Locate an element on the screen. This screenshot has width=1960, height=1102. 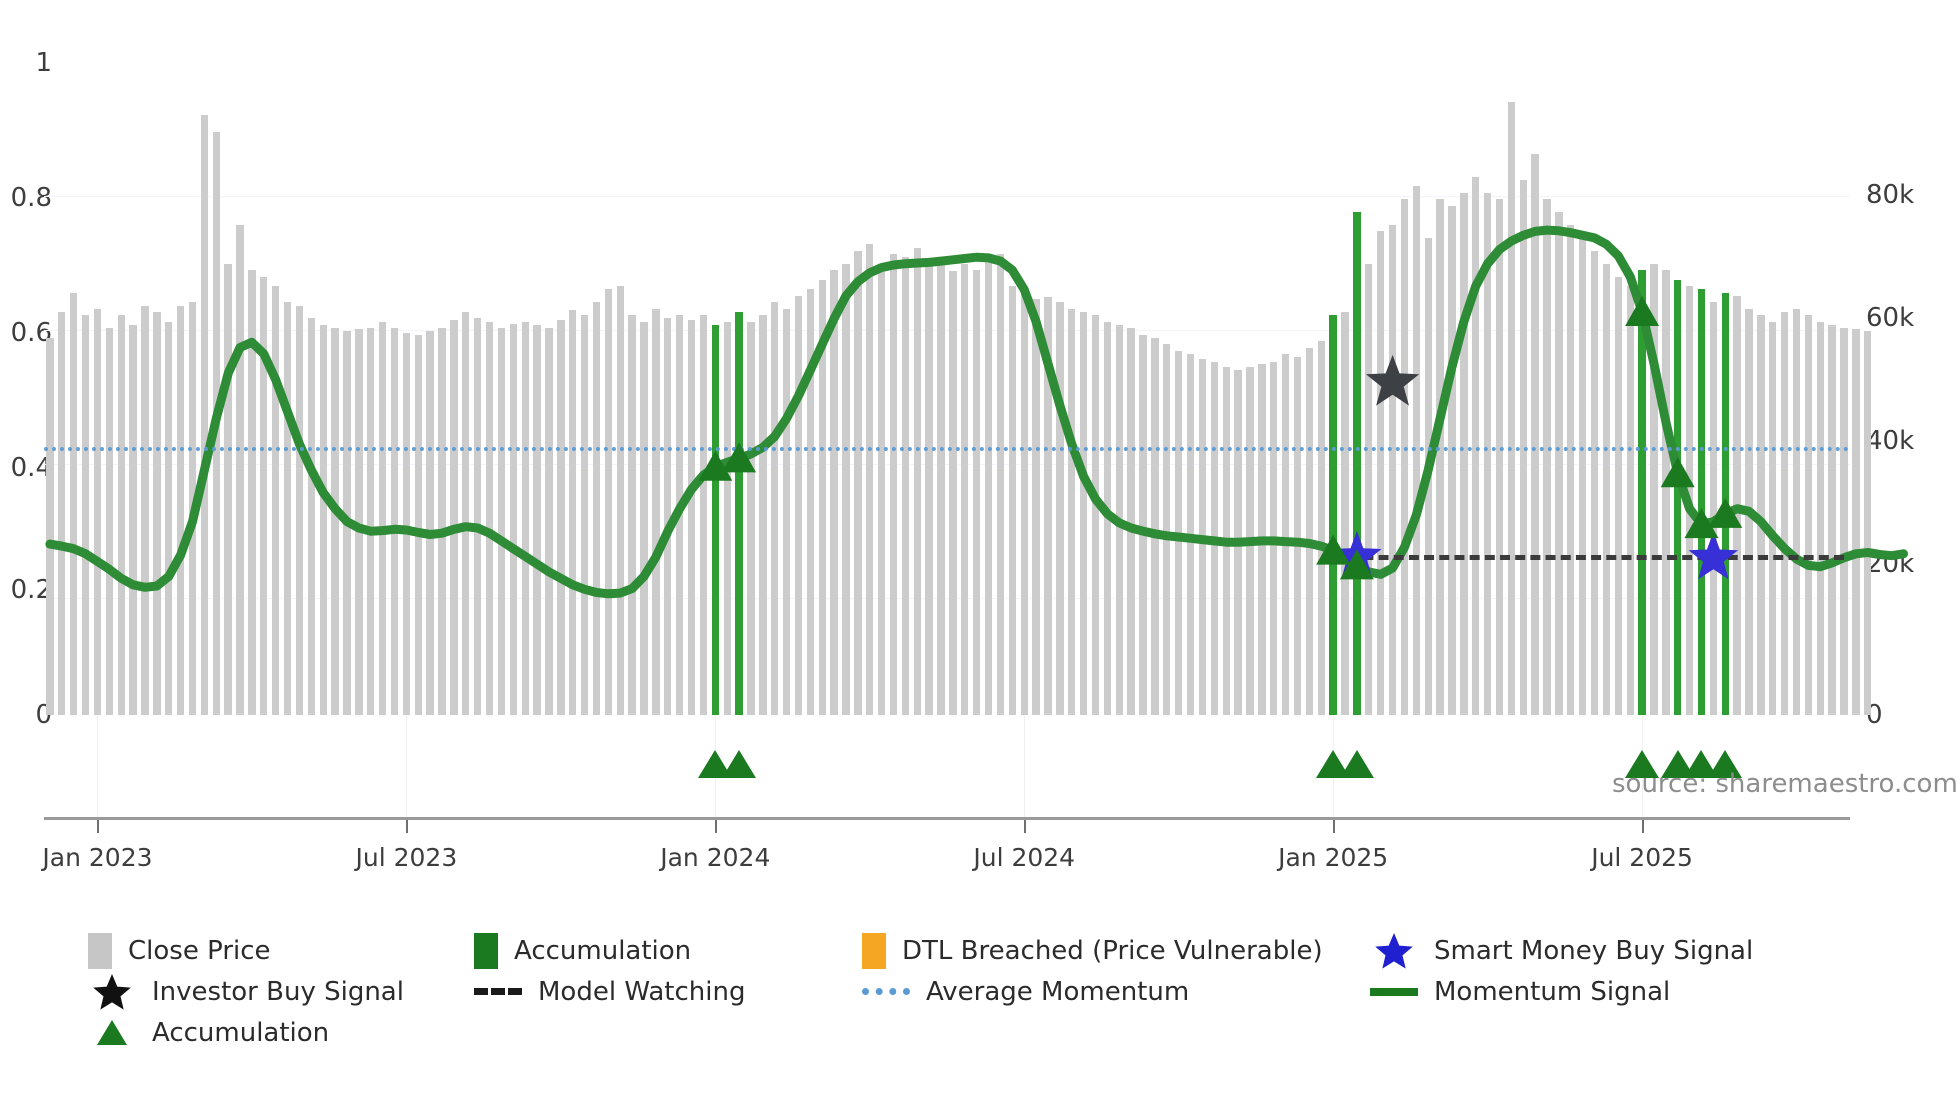
y-axis-label-right-0: 80k is located at coordinates (1890, 195).